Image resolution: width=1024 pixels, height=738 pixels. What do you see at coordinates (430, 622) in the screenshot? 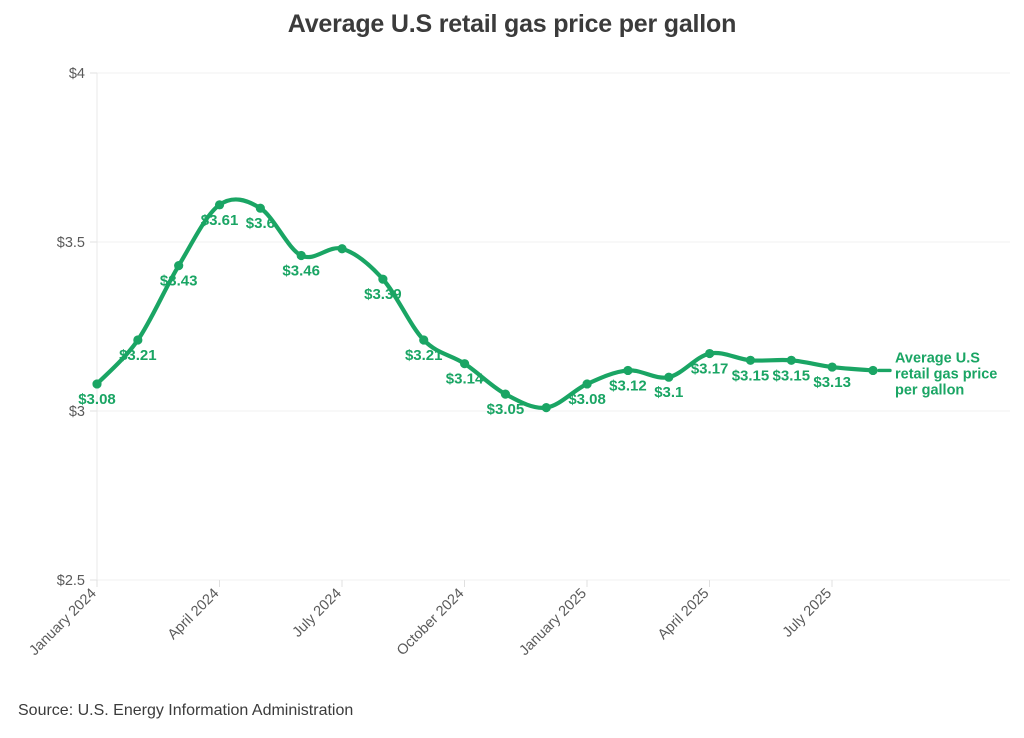
I see `x-axis-tick-label: October 2024` at bounding box center [430, 622].